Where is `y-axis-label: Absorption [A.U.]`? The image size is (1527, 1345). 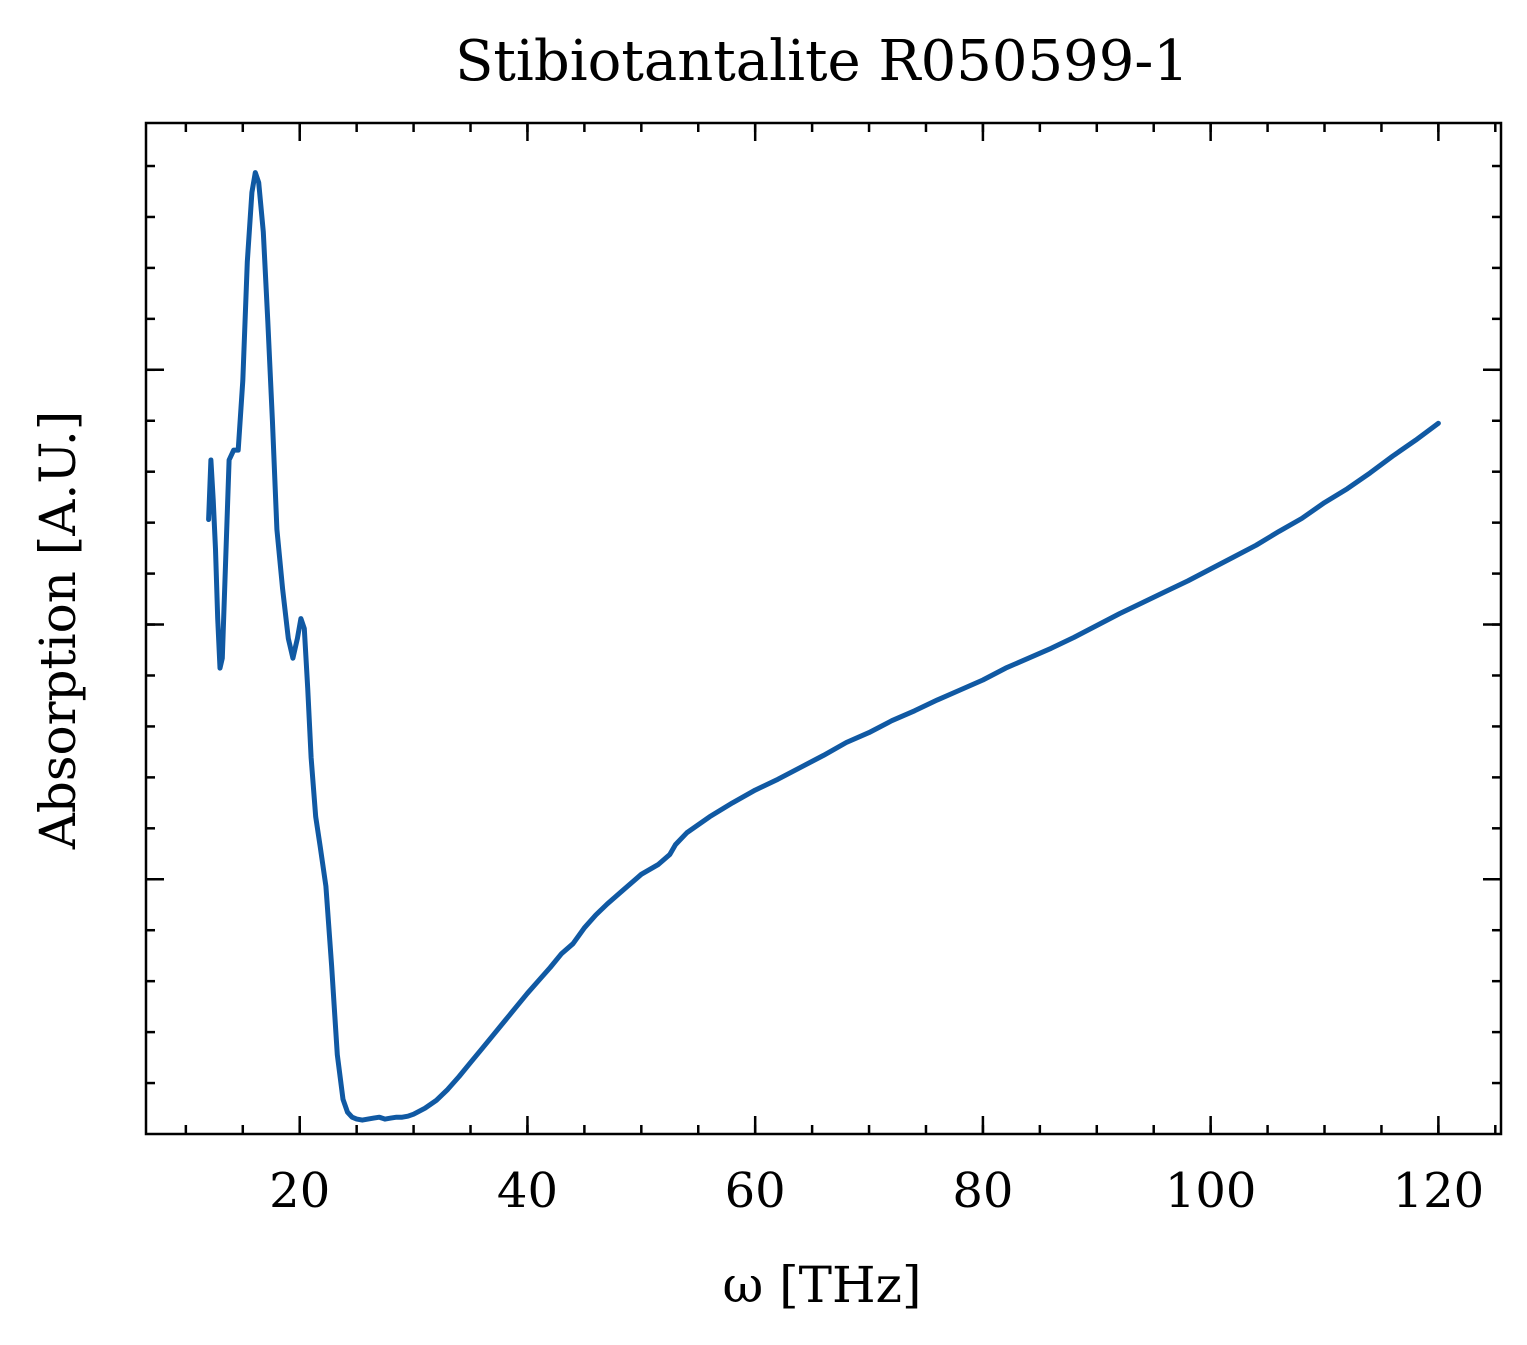
y-axis-label: Absorption [A.U.] is located at coordinates (58, 631).